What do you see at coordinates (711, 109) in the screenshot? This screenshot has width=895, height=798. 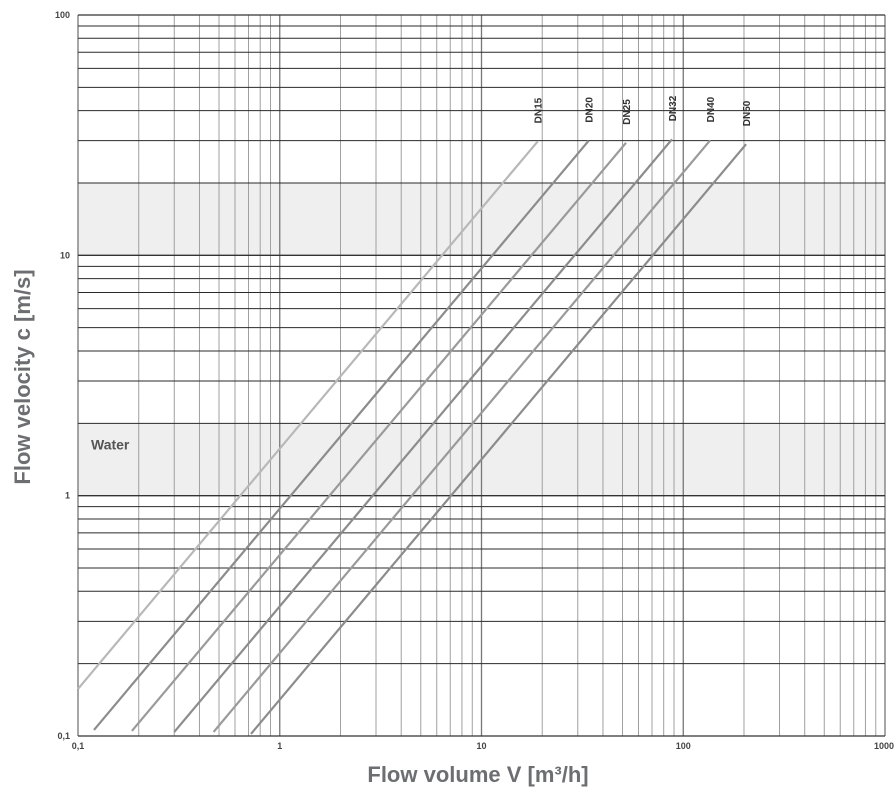 I see `series-label-DN40: DN40` at bounding box center [711, 109].